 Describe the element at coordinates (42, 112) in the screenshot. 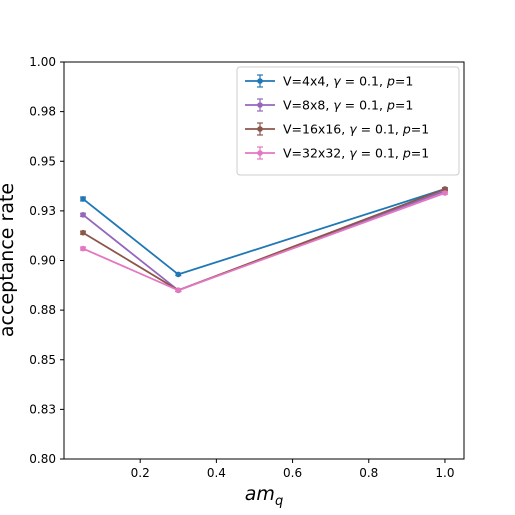

I see `y-tick-label: 0.98` at that location.